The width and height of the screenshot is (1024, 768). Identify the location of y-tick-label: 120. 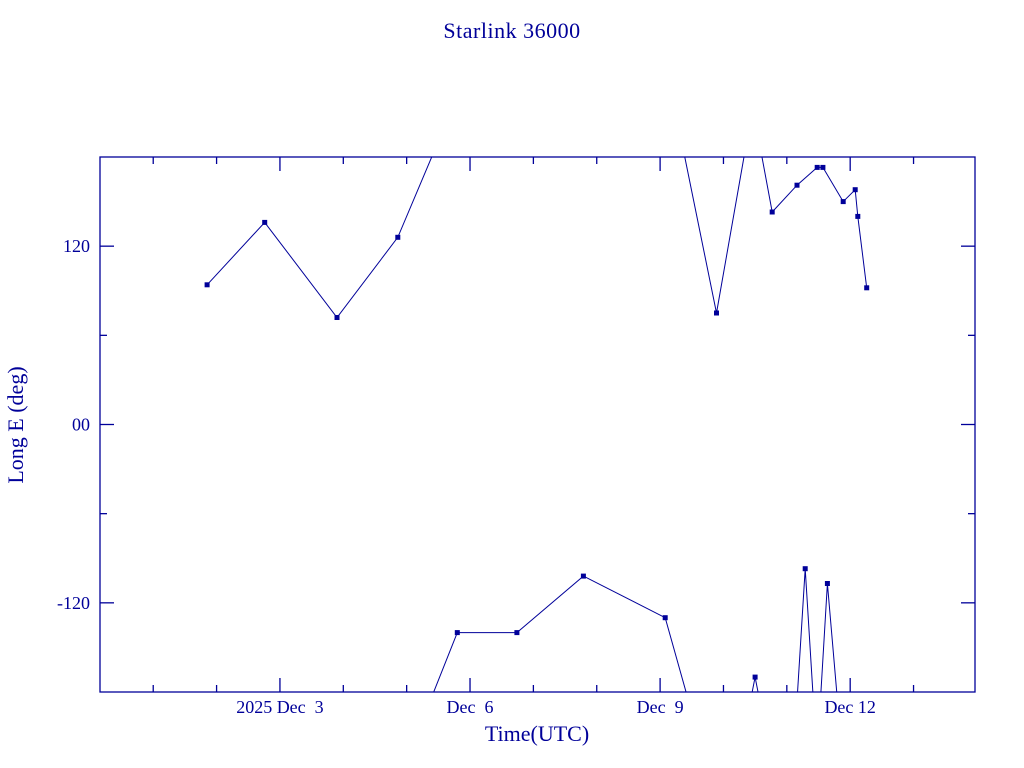
(76, 246).